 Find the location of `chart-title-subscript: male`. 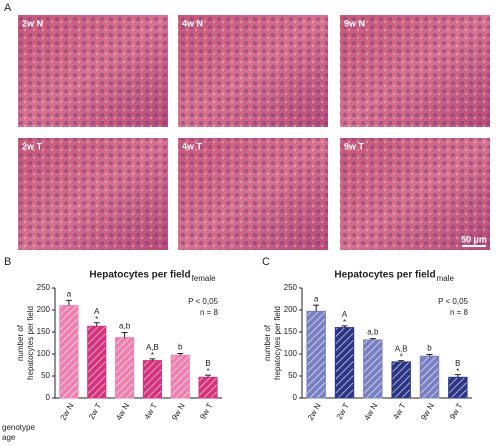

chart-title-subscript: male is located at coordinates (446, 278).